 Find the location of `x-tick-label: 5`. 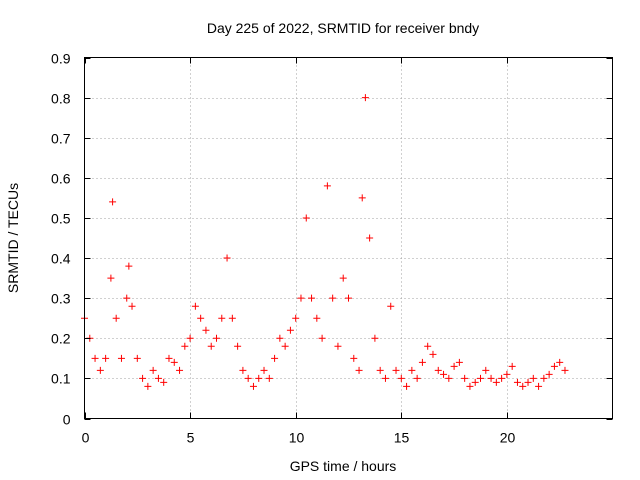

x-tick-label: 5 is located at coordinates (191, 438).